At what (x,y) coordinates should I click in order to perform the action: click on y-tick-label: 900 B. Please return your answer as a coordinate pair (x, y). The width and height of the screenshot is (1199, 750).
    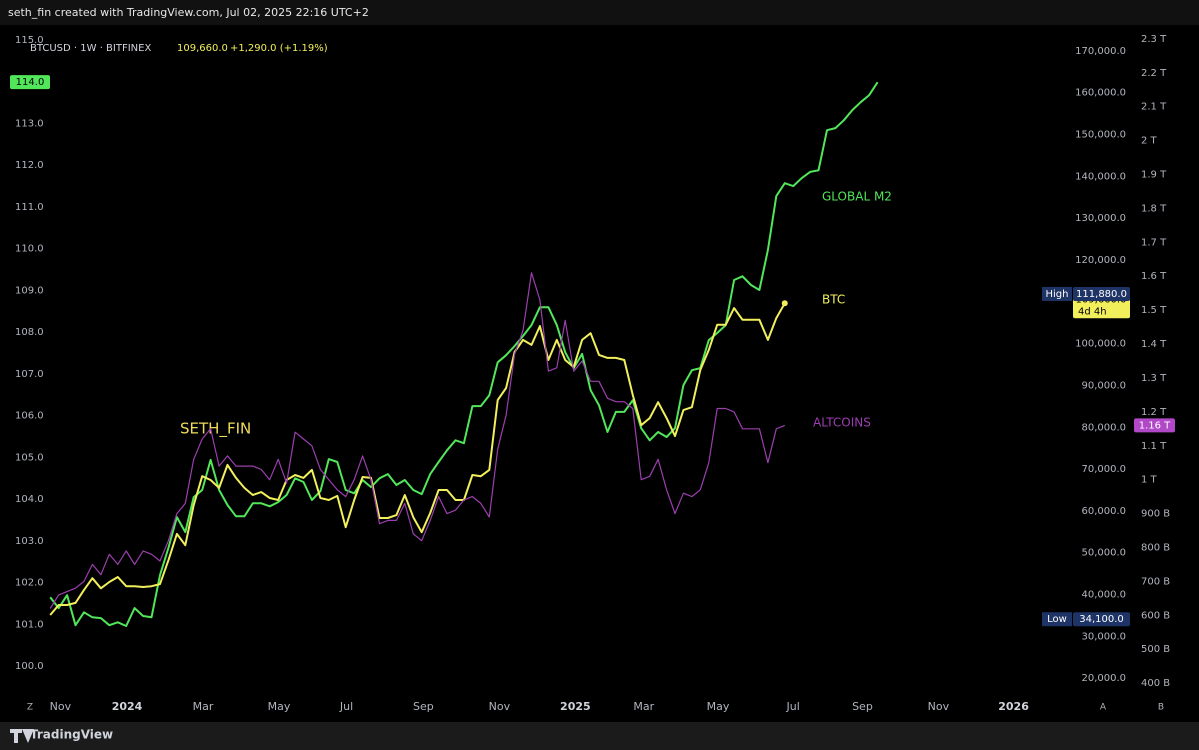
    Looking at the image, I should click on (1155, 514).